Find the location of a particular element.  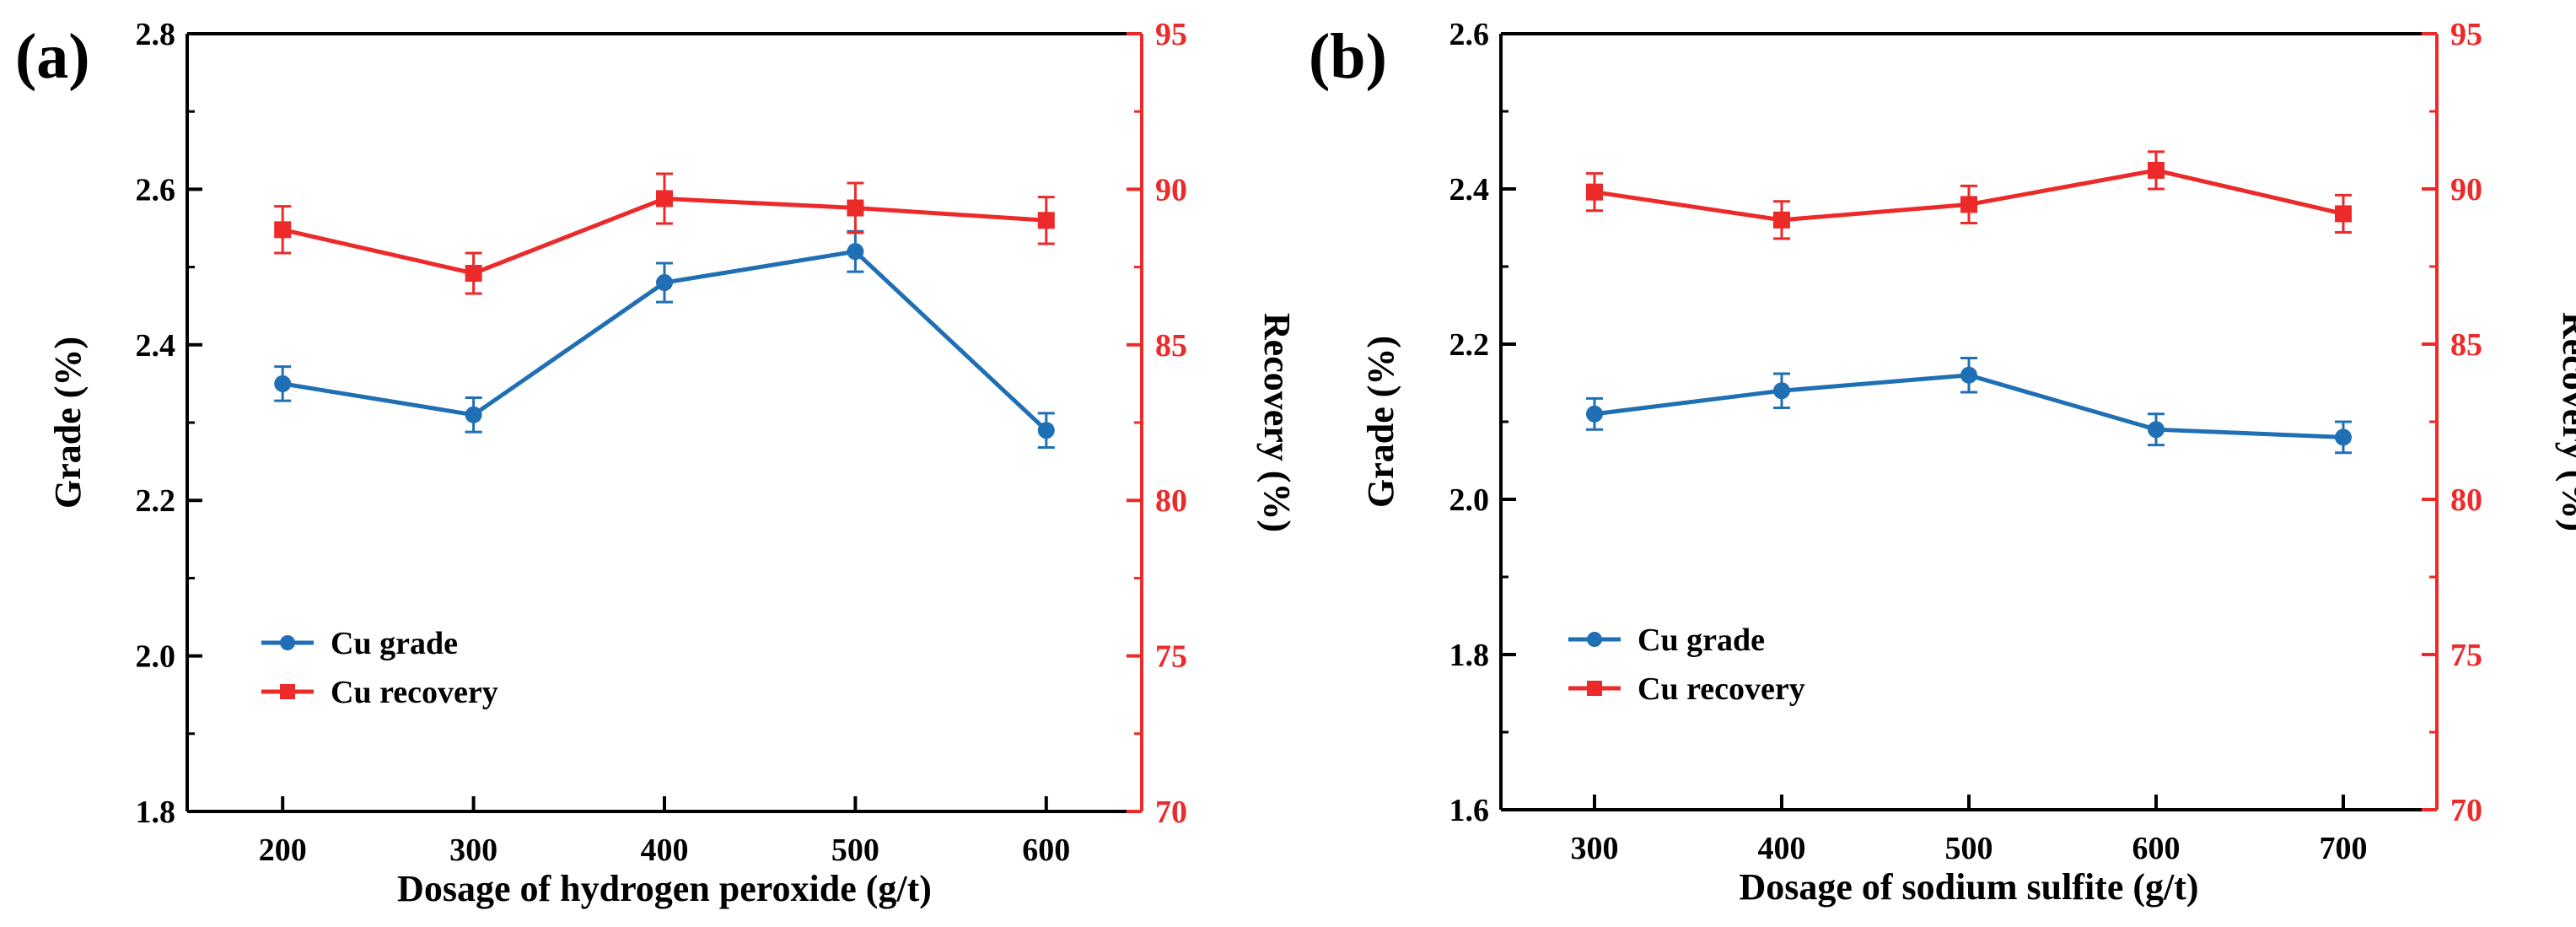

y-left-tick-label: 2.8 is located at coordinates (156, 34).